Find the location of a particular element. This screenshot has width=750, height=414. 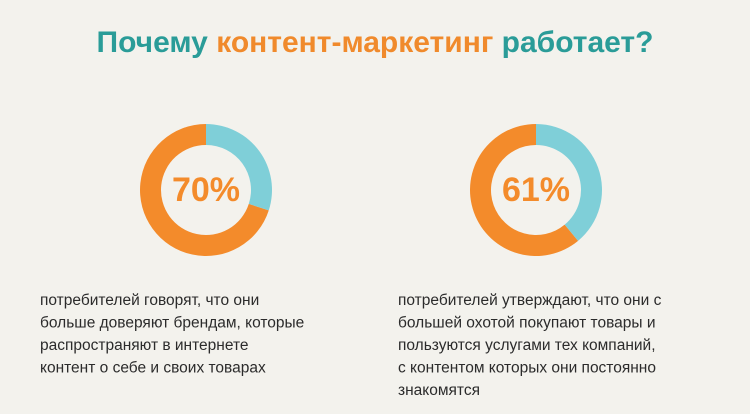

title: Почему контент-маркетинг работает? is located at coordinates (375, 42).